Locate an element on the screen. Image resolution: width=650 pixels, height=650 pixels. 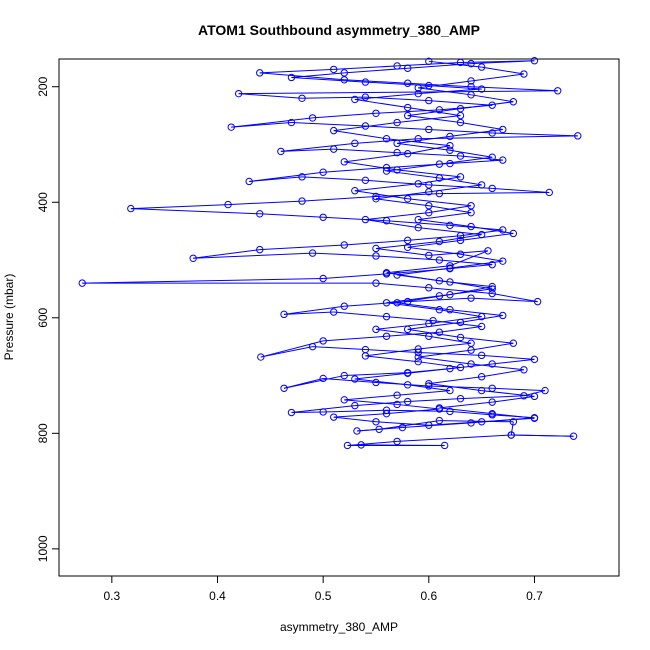
y-axis-label: Pressure (mbar) is located at coordinates (9, 317).